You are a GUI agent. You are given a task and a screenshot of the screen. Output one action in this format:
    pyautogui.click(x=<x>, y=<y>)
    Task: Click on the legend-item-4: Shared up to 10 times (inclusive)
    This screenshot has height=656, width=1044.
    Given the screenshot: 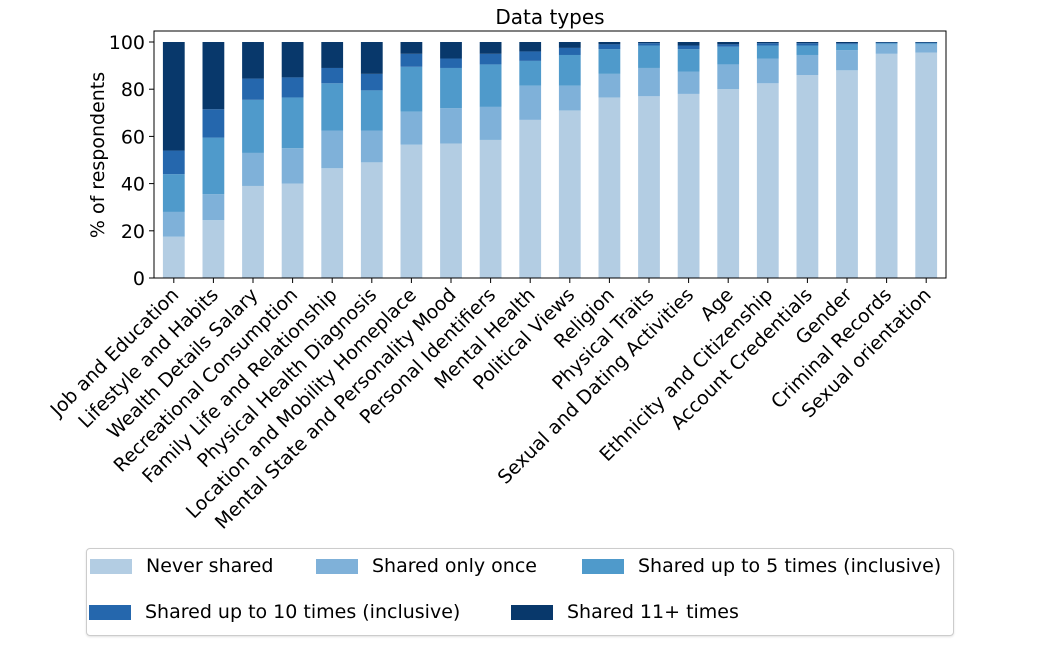 What is the action you would take?
    pyautogui.click(x=274, y=612)
    